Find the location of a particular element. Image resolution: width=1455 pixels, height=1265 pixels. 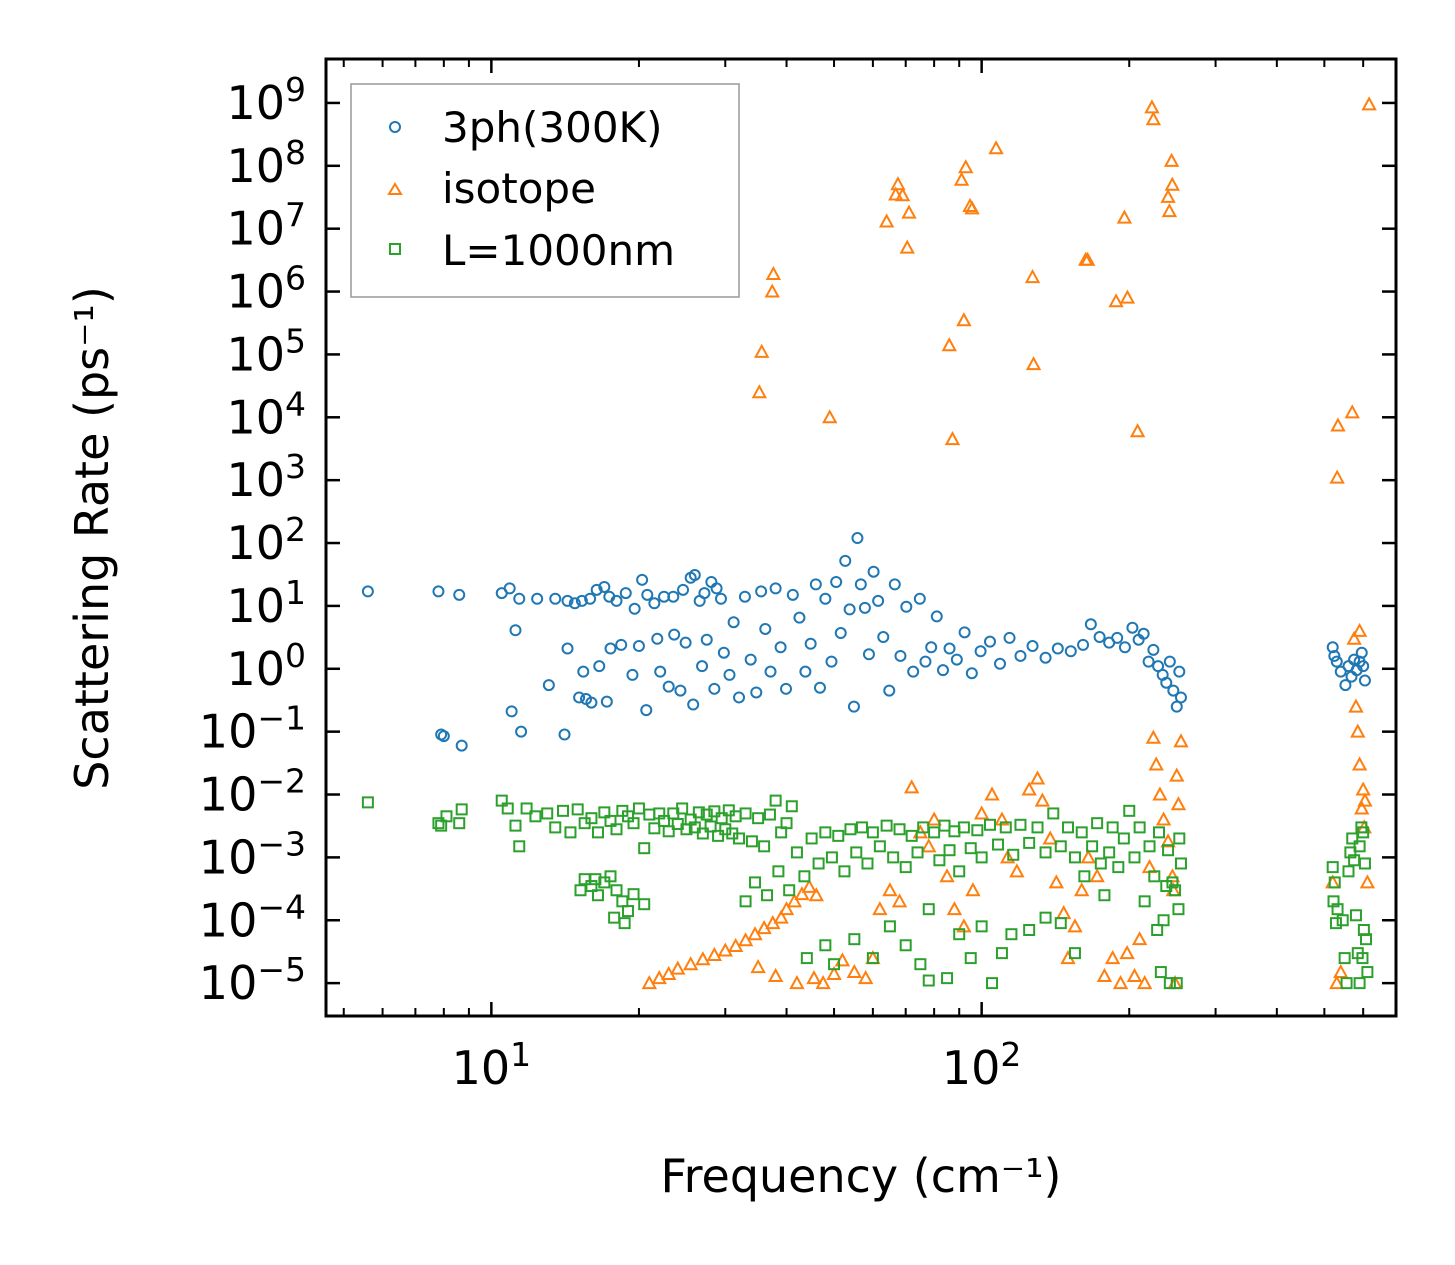

legend-marker-3ph is located at coordinates (395, 127).